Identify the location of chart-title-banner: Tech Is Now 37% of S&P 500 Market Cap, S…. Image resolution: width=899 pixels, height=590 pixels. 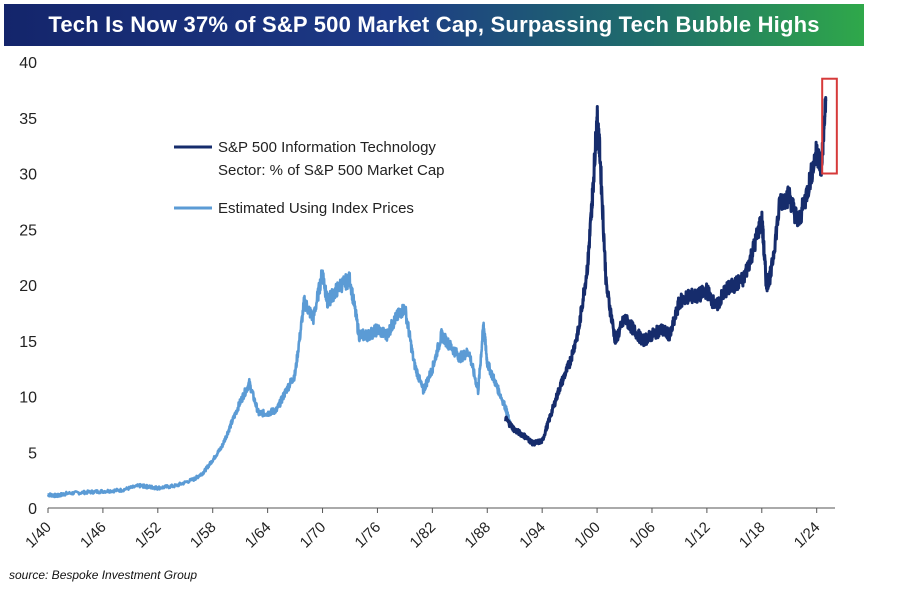
(434, 25).